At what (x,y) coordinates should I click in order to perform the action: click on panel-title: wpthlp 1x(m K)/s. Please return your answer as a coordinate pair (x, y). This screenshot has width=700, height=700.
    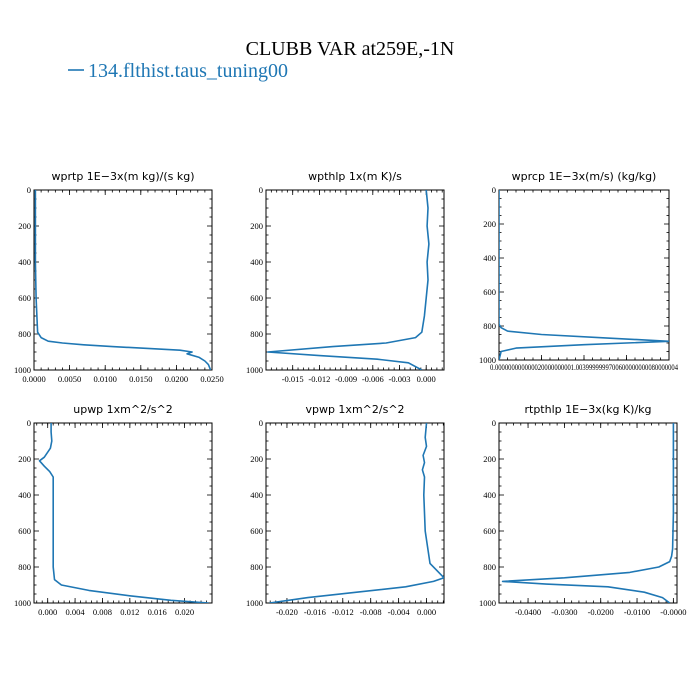
    Looking at the image, I should click on (355, 176).